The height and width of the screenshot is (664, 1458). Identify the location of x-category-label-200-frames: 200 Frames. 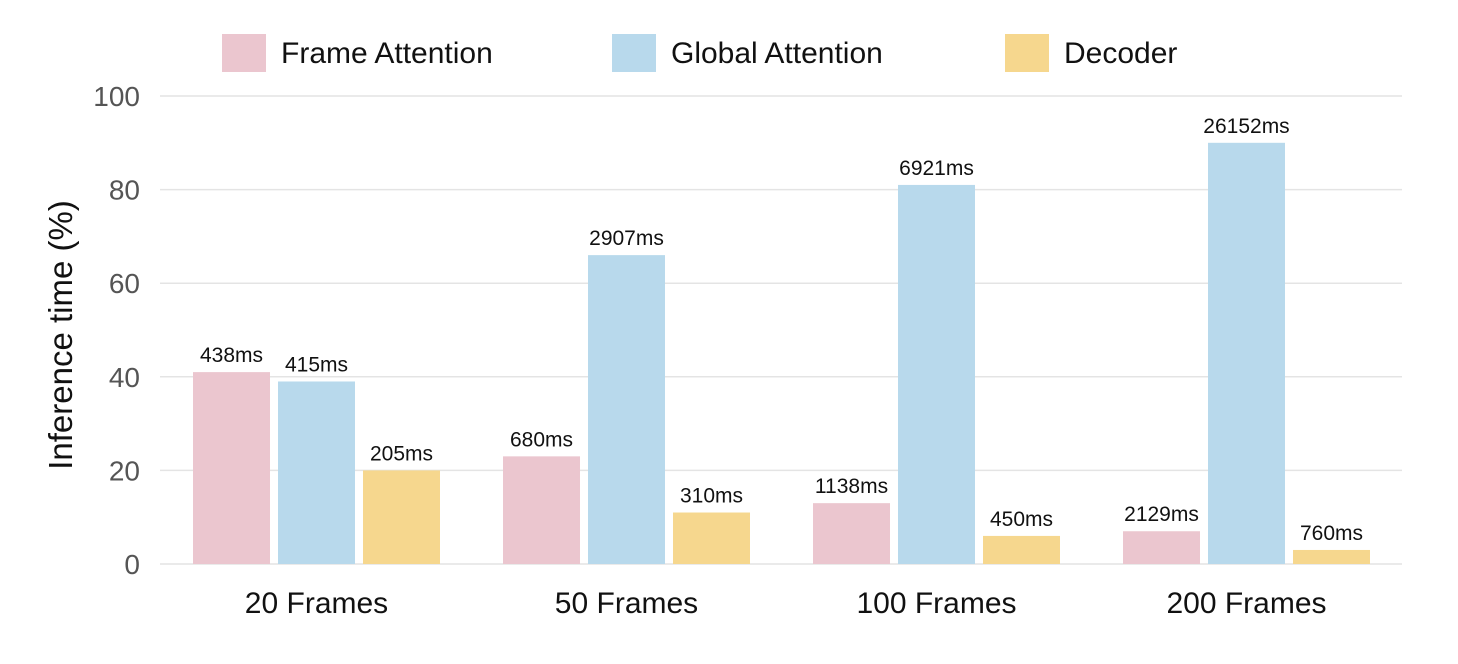
(1246, 603).